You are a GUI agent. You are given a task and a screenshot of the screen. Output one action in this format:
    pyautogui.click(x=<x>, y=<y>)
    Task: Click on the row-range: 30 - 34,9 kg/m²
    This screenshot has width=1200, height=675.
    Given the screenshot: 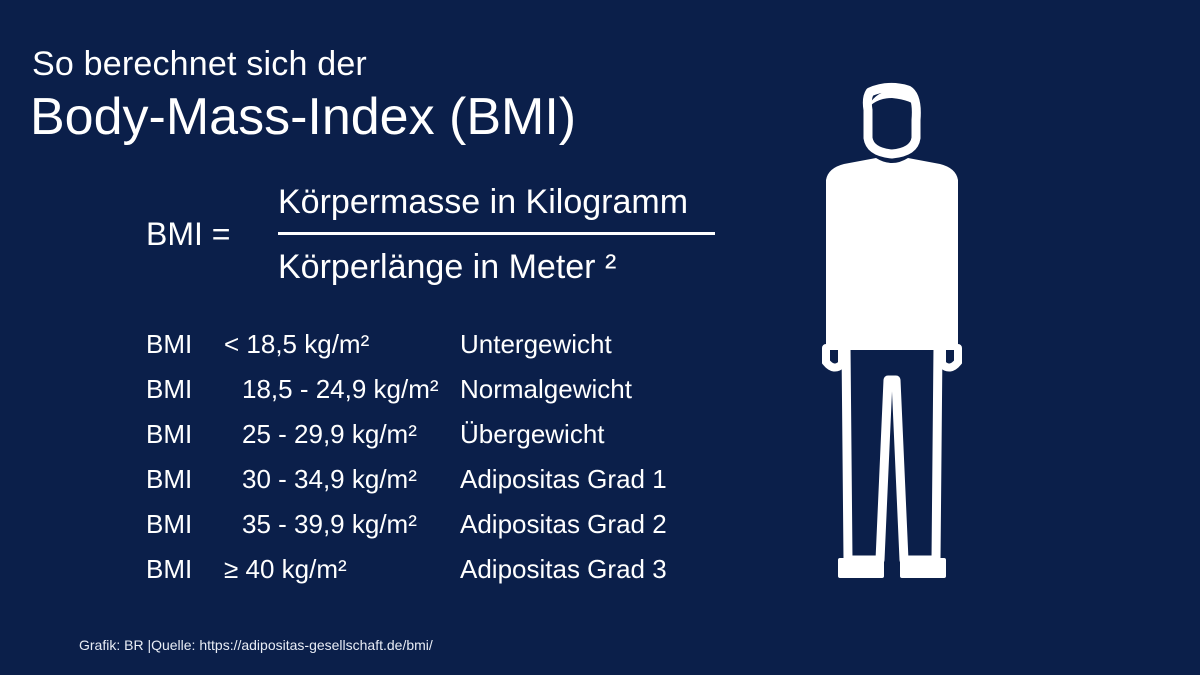 What is the action you would take?
    pyautogui.click(x=329, y=479)
    